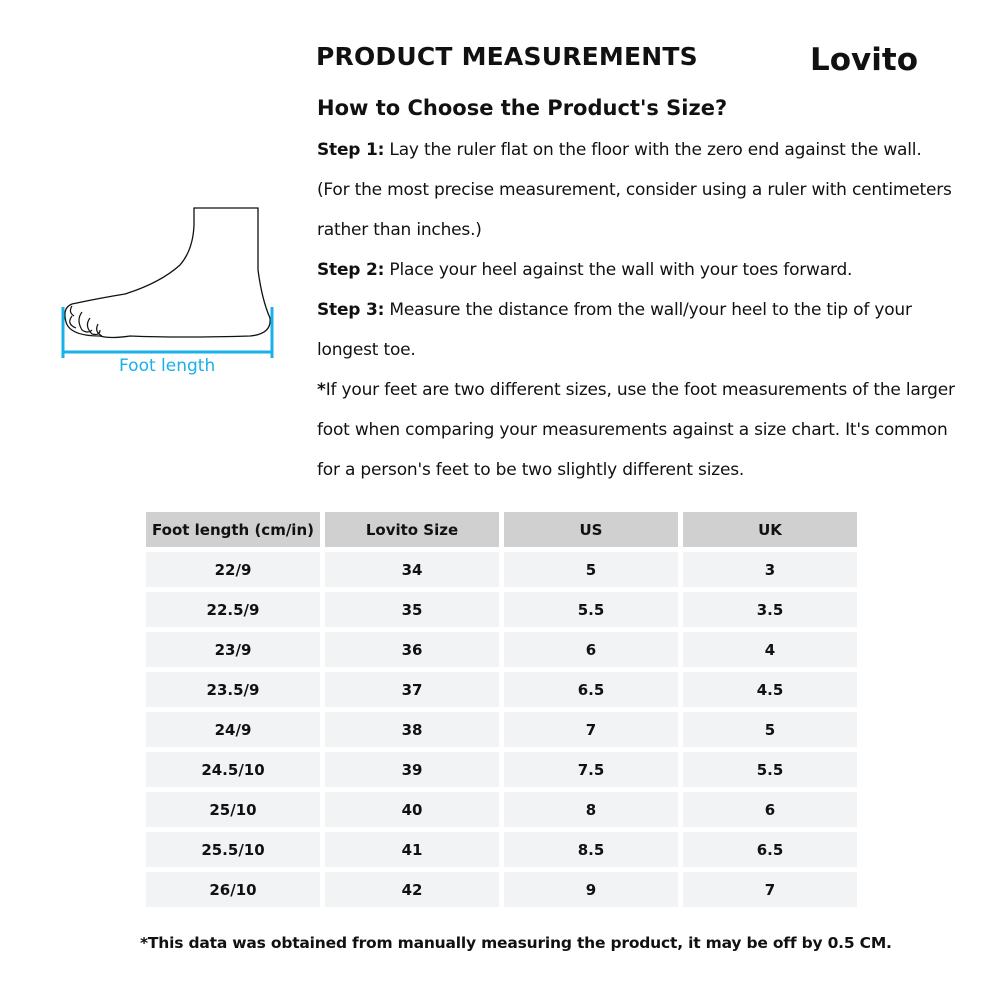 The width and height of the screenshot is (1000, 1000). What do you see at coordinates (233, 609) in the screenshot?
I see `table-cell: 22.5/9` at bounding box center [233, 609].